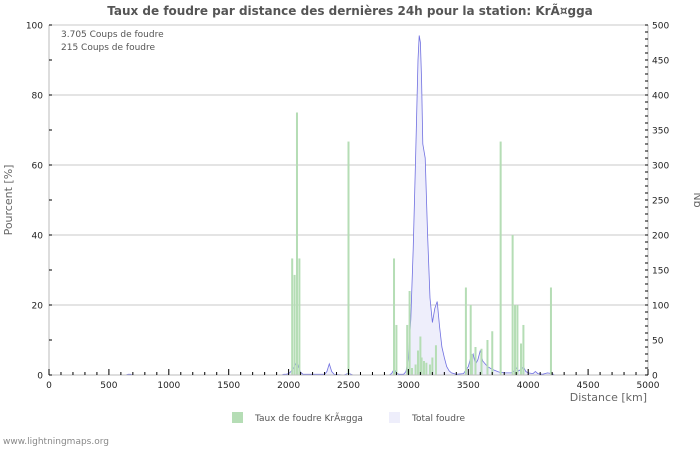  What do you see at coordinates (658, 342) in the screenshot?
I see `y2-tick-label: 50` at bounding box center [658, 342].